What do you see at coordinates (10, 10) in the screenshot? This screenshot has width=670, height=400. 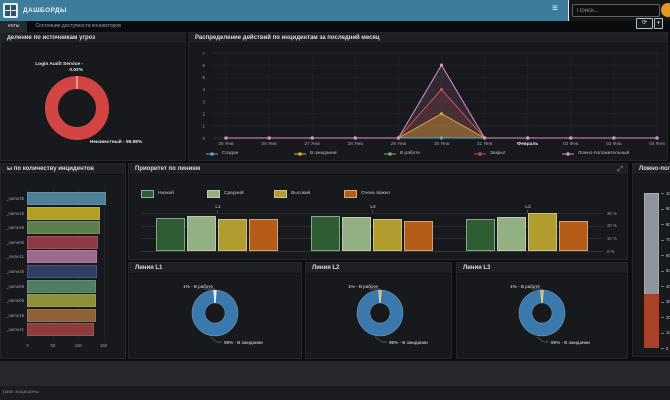 I see `app-logo-icon` at bounding box center [10, 10].